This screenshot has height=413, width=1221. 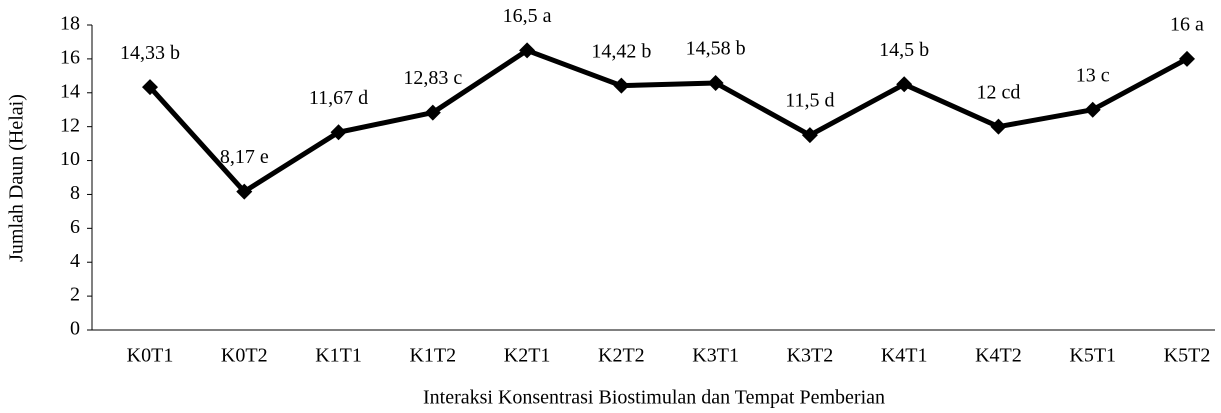 What do you see at coordinates (621, 356) in the screenshot?
I see `x-tick-label: K2T2` at bounding box center [621, 356].